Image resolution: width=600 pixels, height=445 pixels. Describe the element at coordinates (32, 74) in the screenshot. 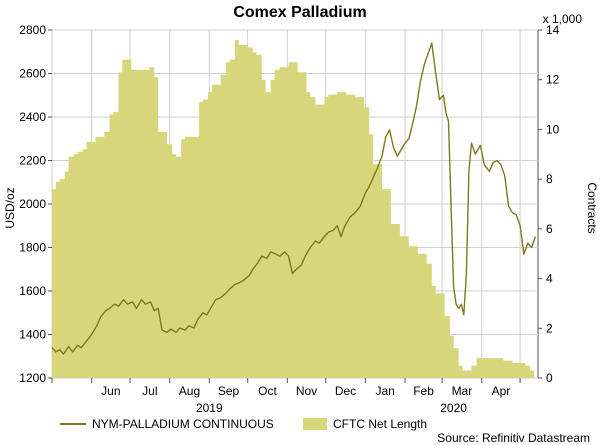

I see `left-axis-tick-label: 2600` at that location.